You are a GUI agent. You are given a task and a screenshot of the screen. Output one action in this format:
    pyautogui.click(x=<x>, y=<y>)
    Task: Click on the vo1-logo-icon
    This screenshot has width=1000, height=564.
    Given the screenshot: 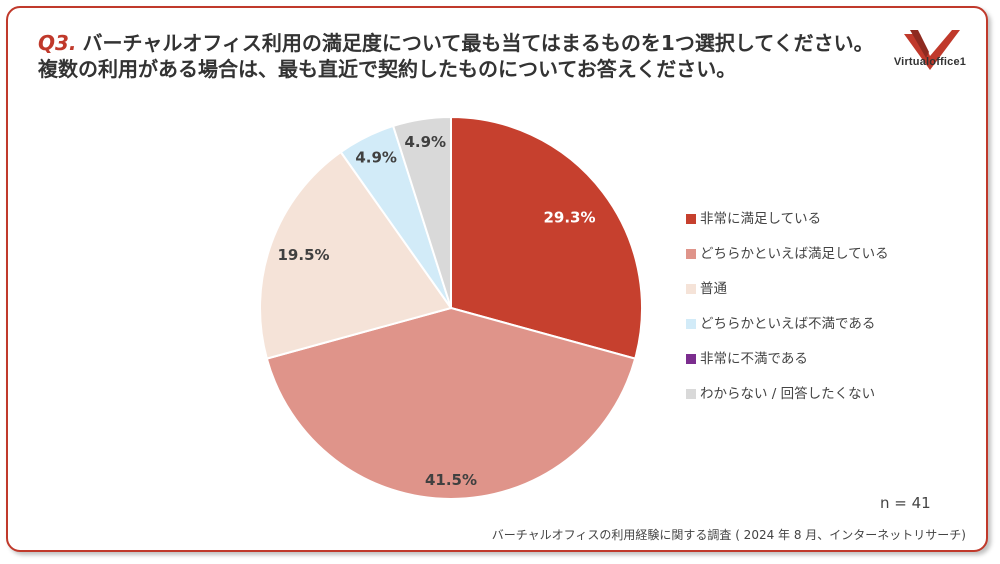 What is the action you would take?
    pyautogui.click(x=932, y=50)
    